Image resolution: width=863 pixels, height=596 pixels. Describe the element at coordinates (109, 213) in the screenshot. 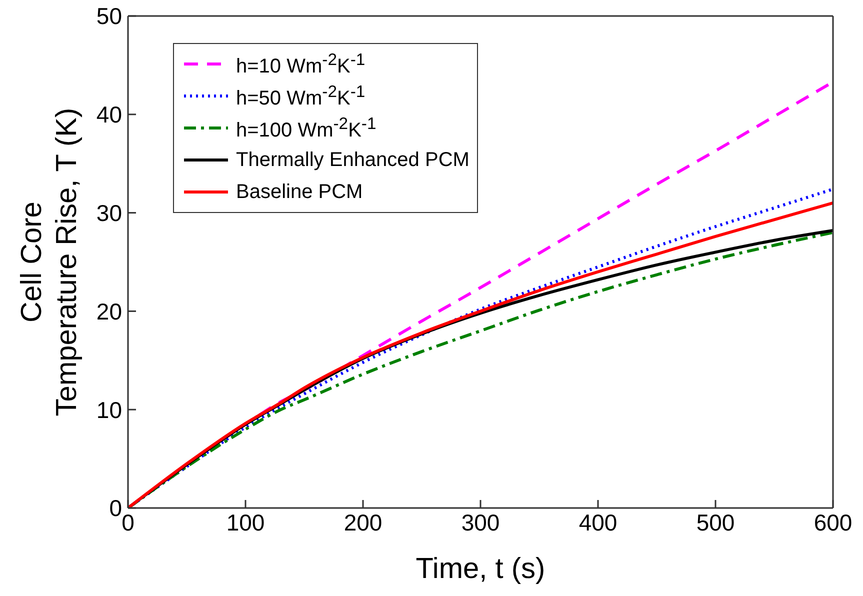

I see `y-tick-label: 30` at that location.